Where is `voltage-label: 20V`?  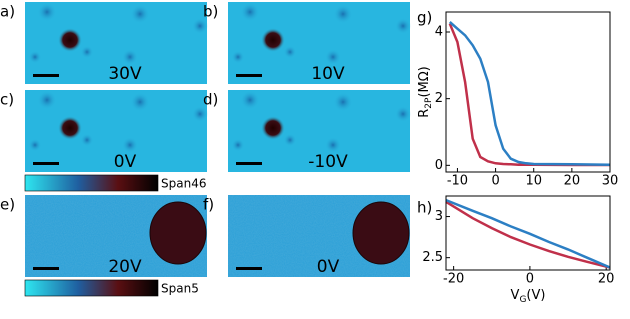 voltage-label: 20V is located at coordinates (125, 267).